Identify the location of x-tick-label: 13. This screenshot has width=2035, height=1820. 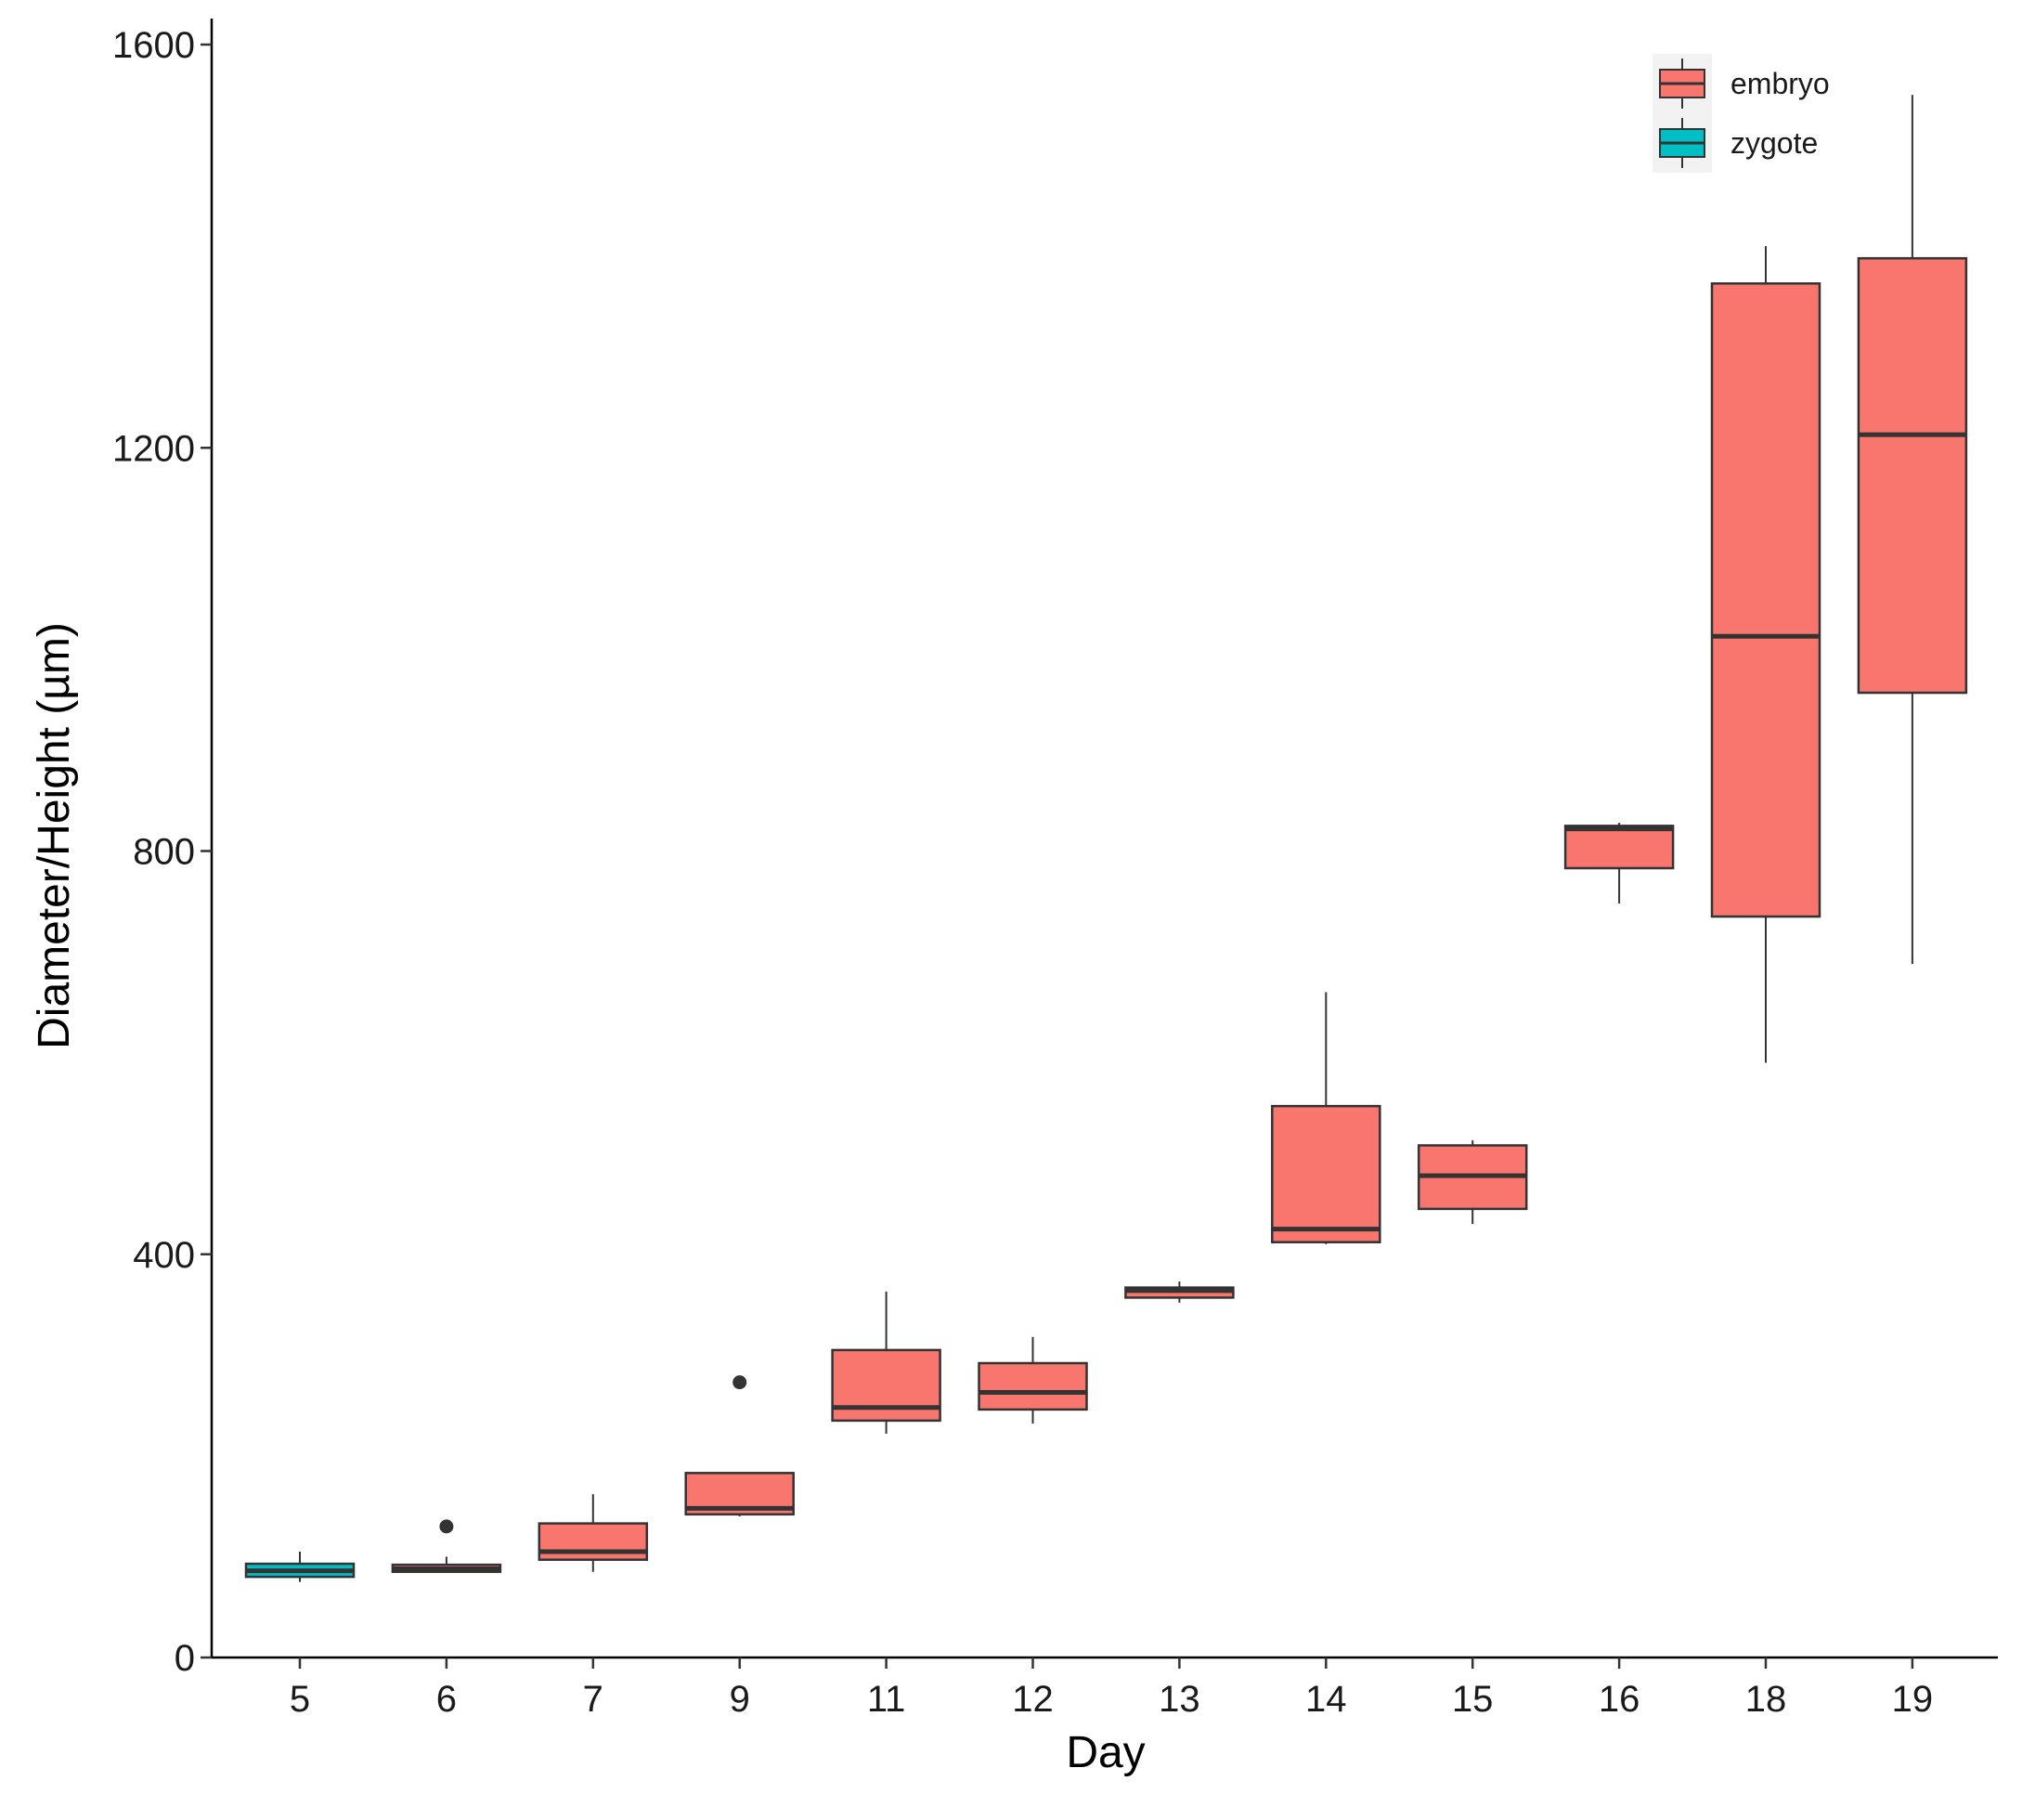
(1179, 1699).